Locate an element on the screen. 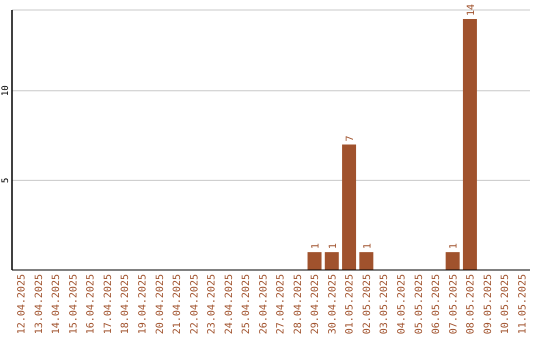 Image resolution: width=540 pixels, height=340 pixels. x-tick-label: 20.04.2025 is located at coordinates (160, 304).